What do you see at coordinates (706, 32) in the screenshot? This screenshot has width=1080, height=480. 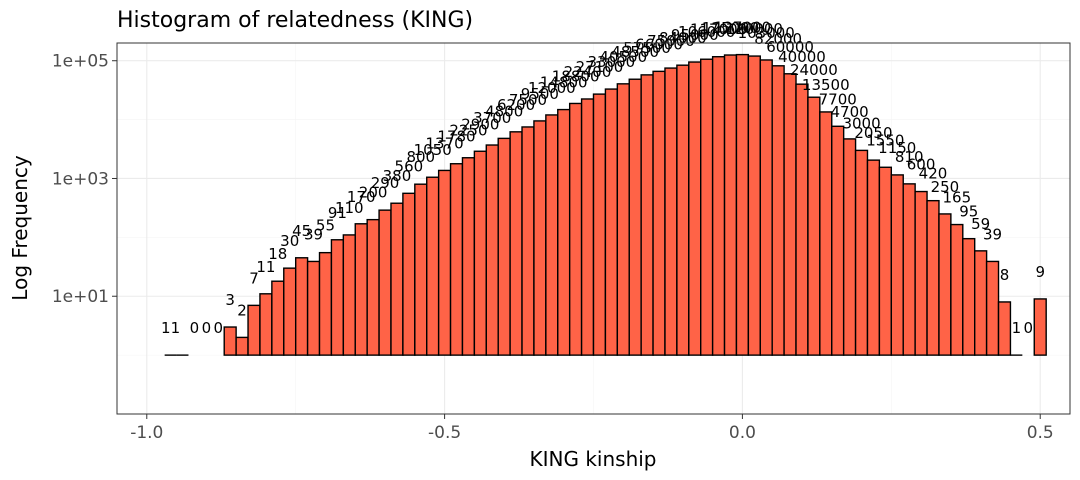 I see `bin-count-label: 106000` at bounding box center [706, 32].